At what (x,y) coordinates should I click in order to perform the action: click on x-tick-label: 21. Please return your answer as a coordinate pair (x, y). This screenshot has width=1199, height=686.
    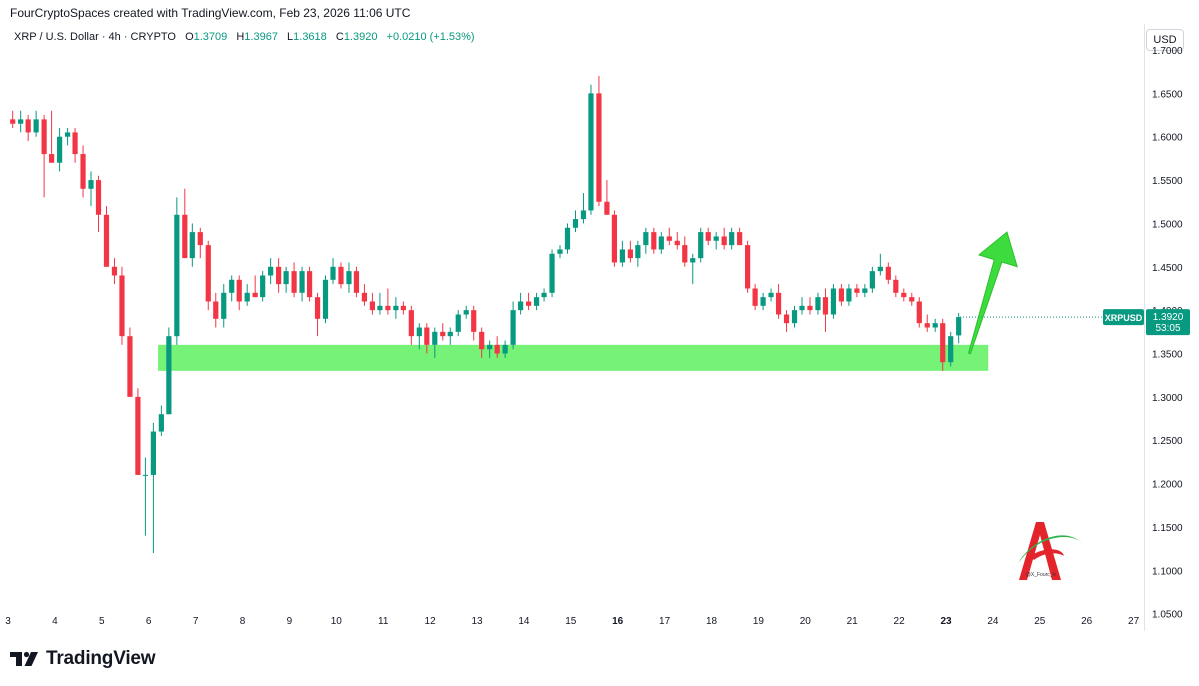
    Looking at the image, I should click on (853, 621).